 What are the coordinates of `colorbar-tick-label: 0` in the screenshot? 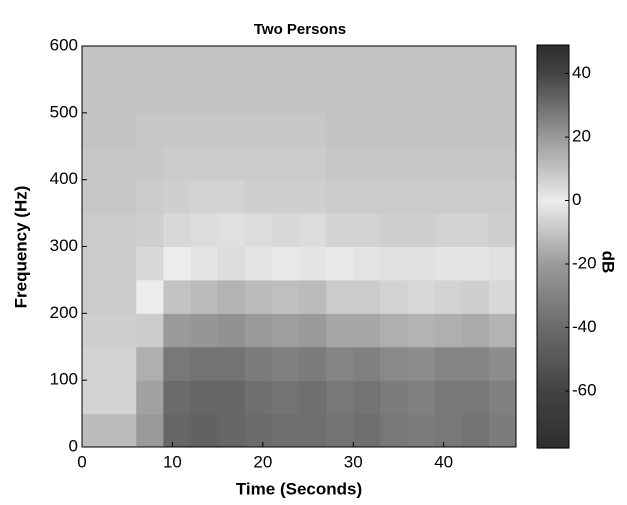 It's located at (576, 199).